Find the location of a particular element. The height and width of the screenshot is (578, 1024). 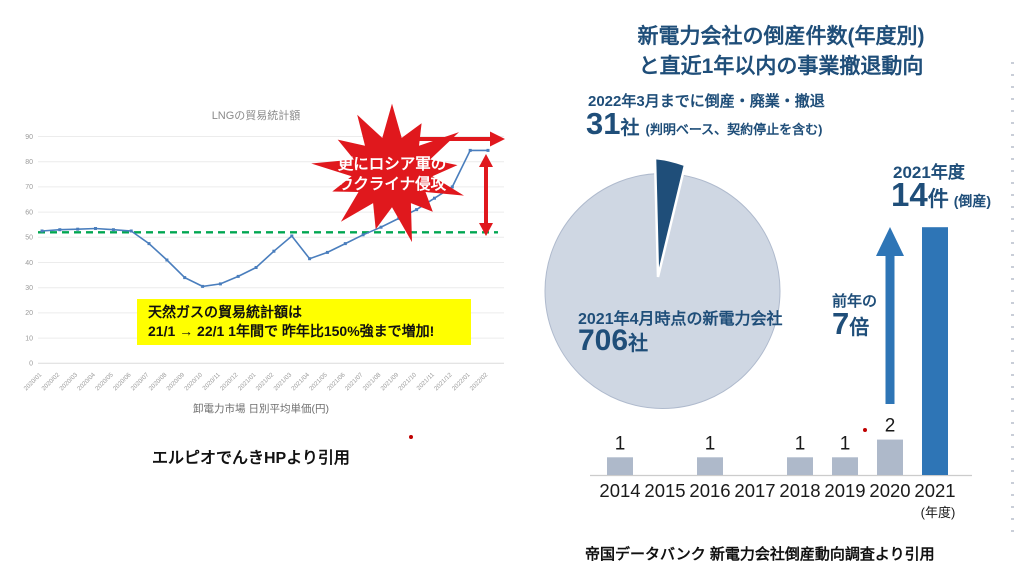

pie-caption: 2021年4月時点の新電力会社 is located at coordinates (680, 319).